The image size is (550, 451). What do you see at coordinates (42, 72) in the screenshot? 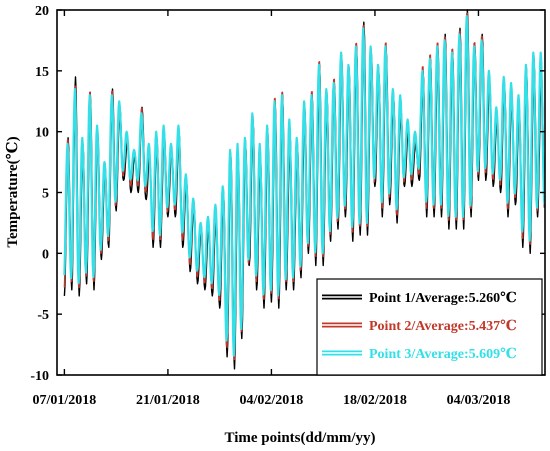
I see `y-tick-label: 15` at bounding box center [42, 72].